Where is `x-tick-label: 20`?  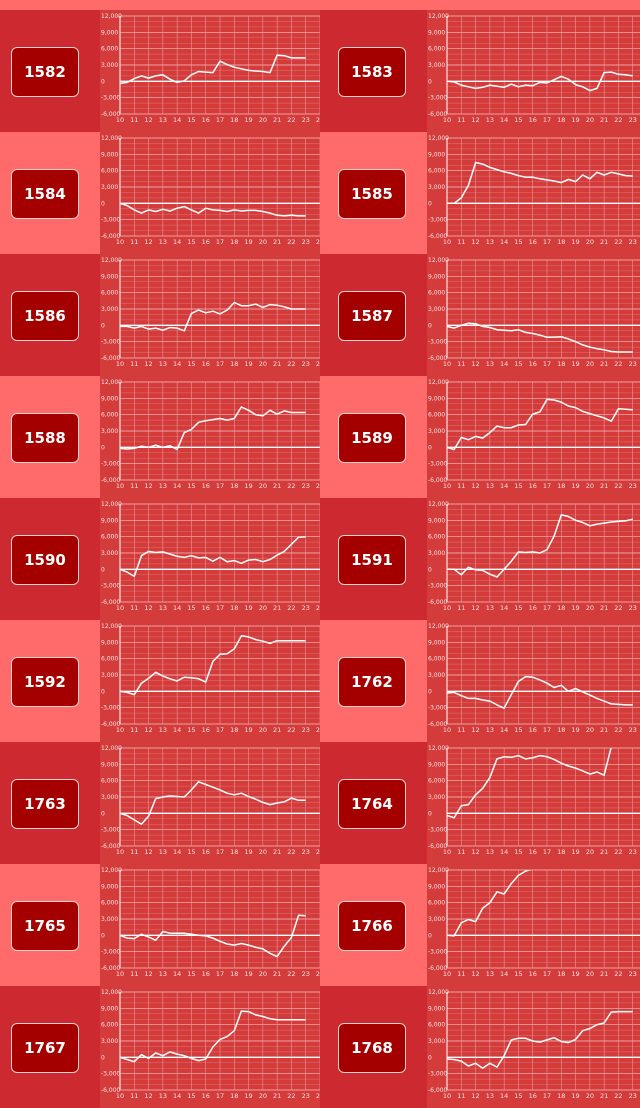
x-tick-label: 20 is located at coordinates (590, 1096).